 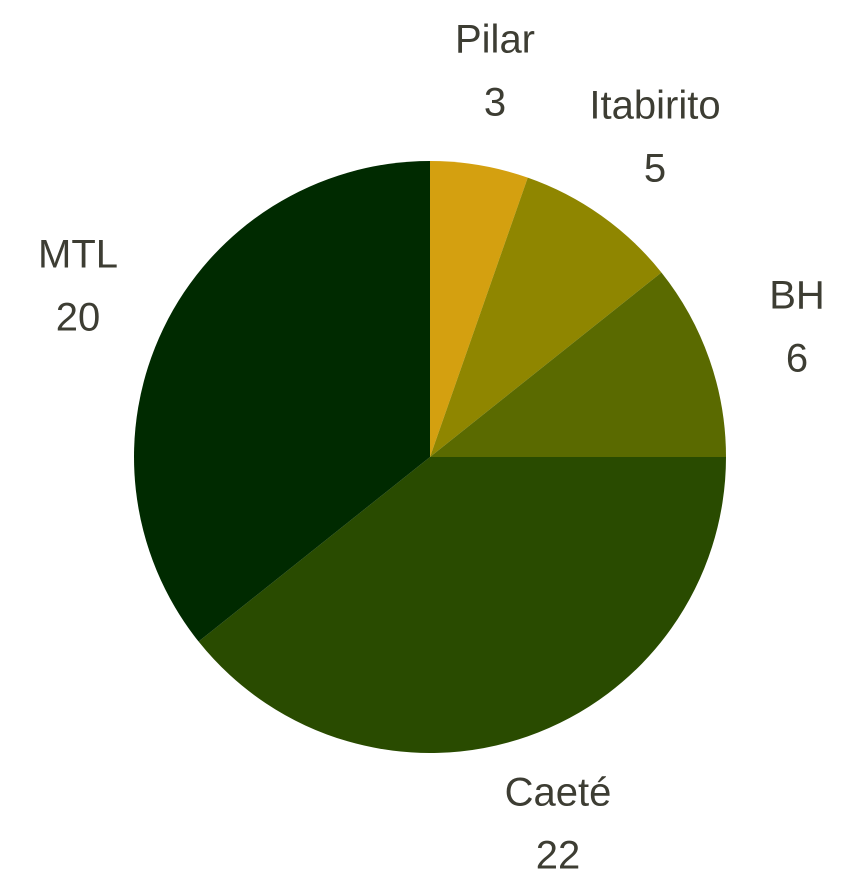 What do you see at coordinates (78, 318) in the screenshot?
I see `slice-value-label: 20` at bounding box center [78, 318].